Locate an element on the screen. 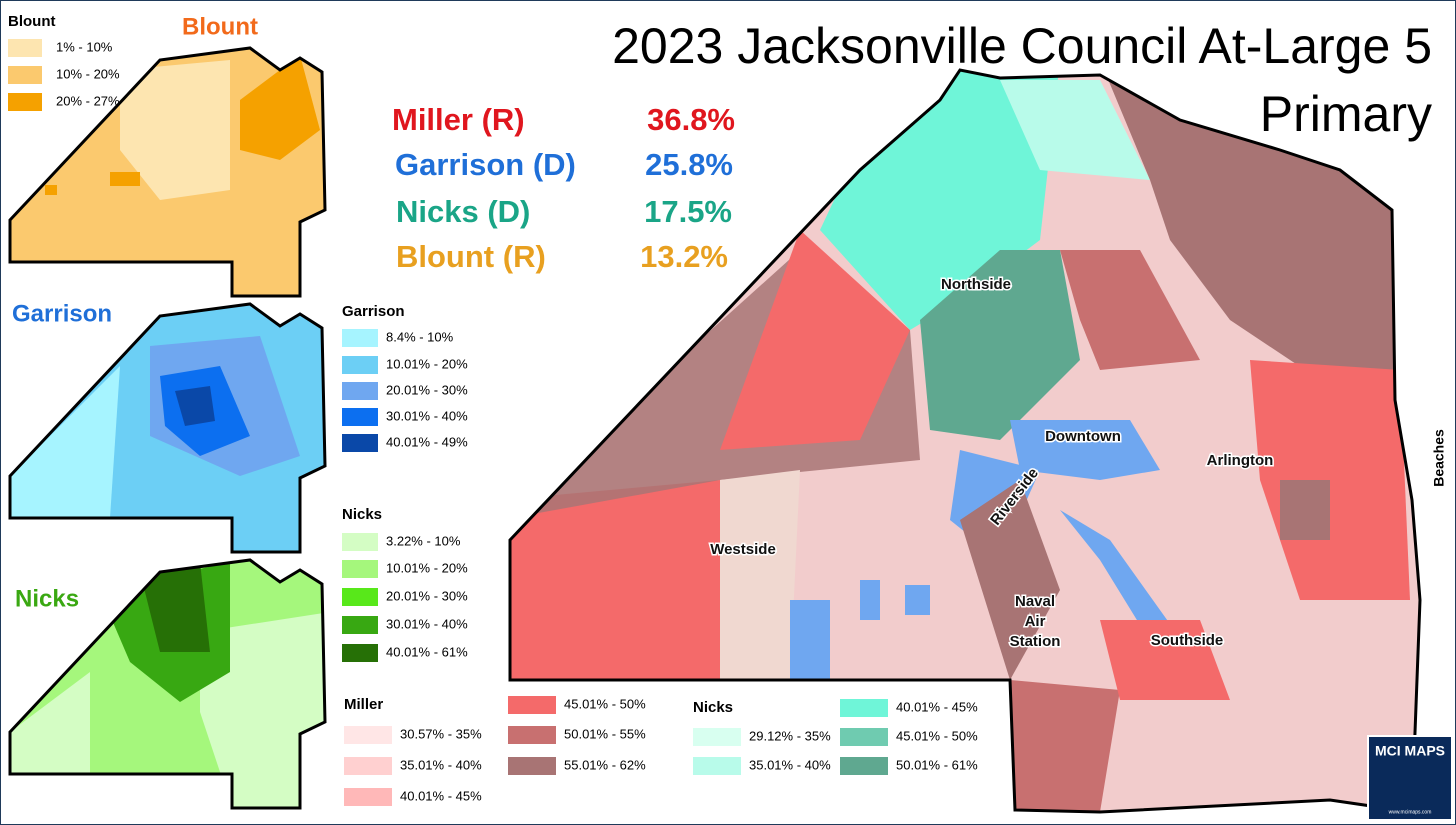  place-label: Northside is located at coordinates (976, 284).